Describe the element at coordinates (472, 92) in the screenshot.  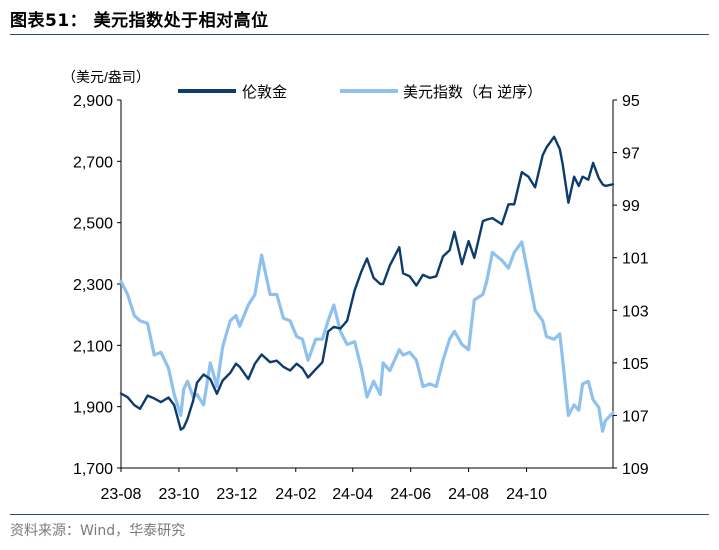
I see `legend-dxy-label: 美元指数（右 逆序）` at that location.